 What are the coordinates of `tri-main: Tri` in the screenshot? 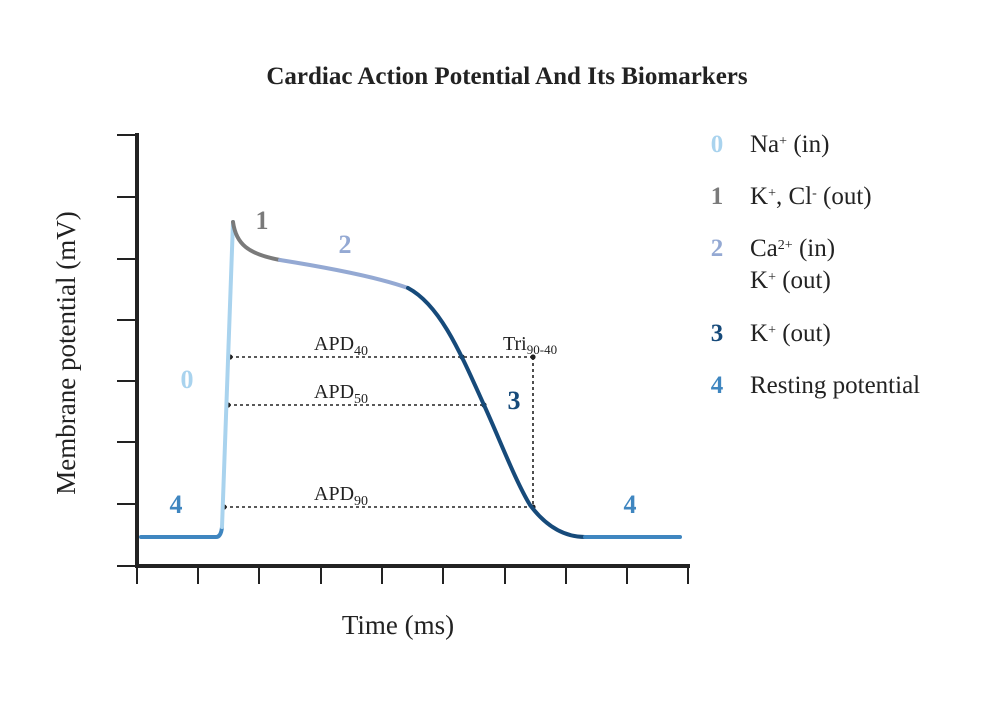 It's located at (515, 344).